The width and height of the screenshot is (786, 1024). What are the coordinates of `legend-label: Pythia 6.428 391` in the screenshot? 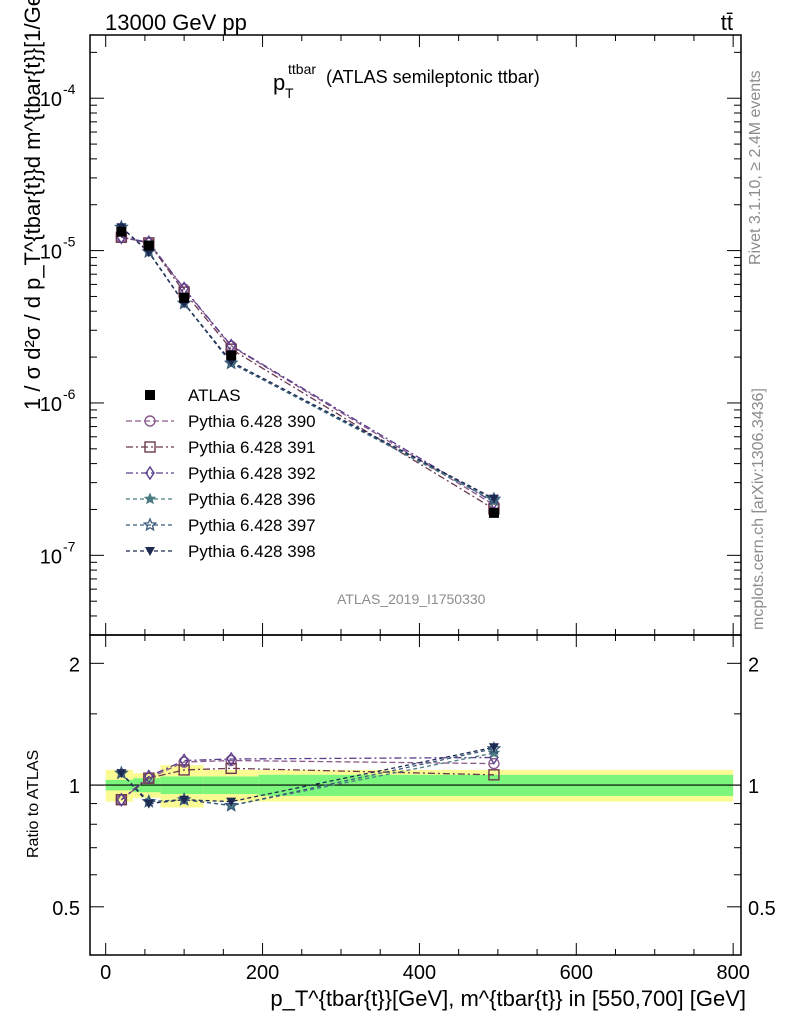 It's located at (252, 447).